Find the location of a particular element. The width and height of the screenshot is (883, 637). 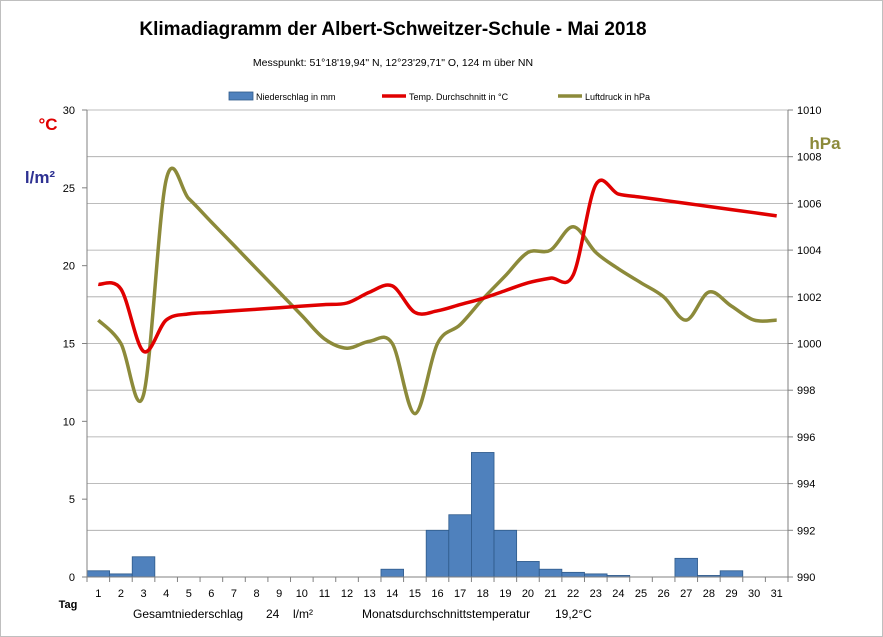

x-tick-label-14: 14 is located at coordinates (392, 594).